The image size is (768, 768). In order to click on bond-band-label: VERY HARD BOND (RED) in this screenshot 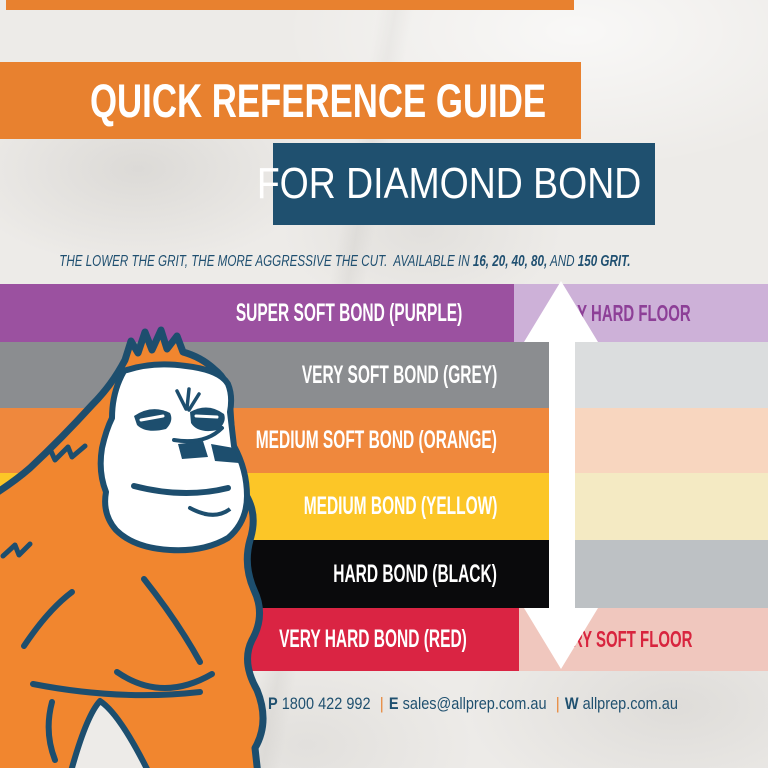, I will do `click(373, 639)`.